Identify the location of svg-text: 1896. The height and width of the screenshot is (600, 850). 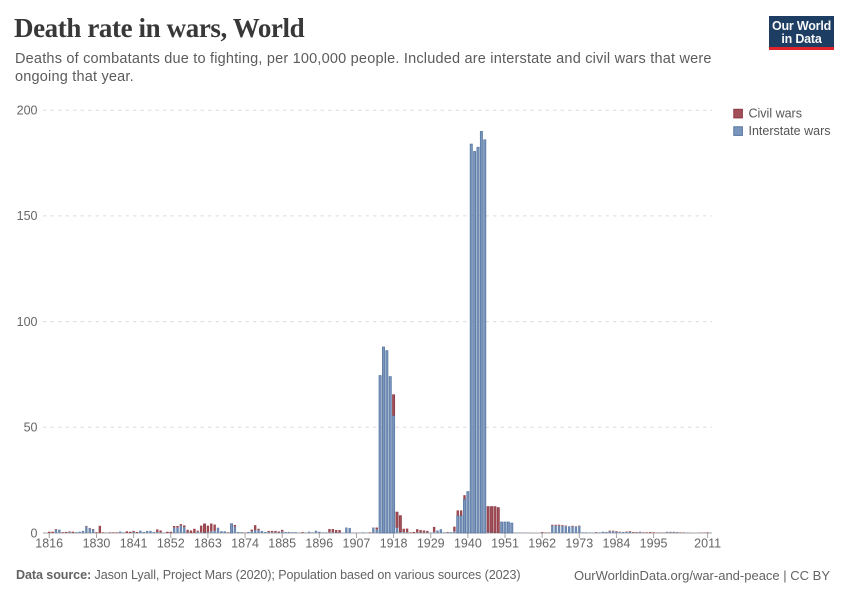
(319, 544).